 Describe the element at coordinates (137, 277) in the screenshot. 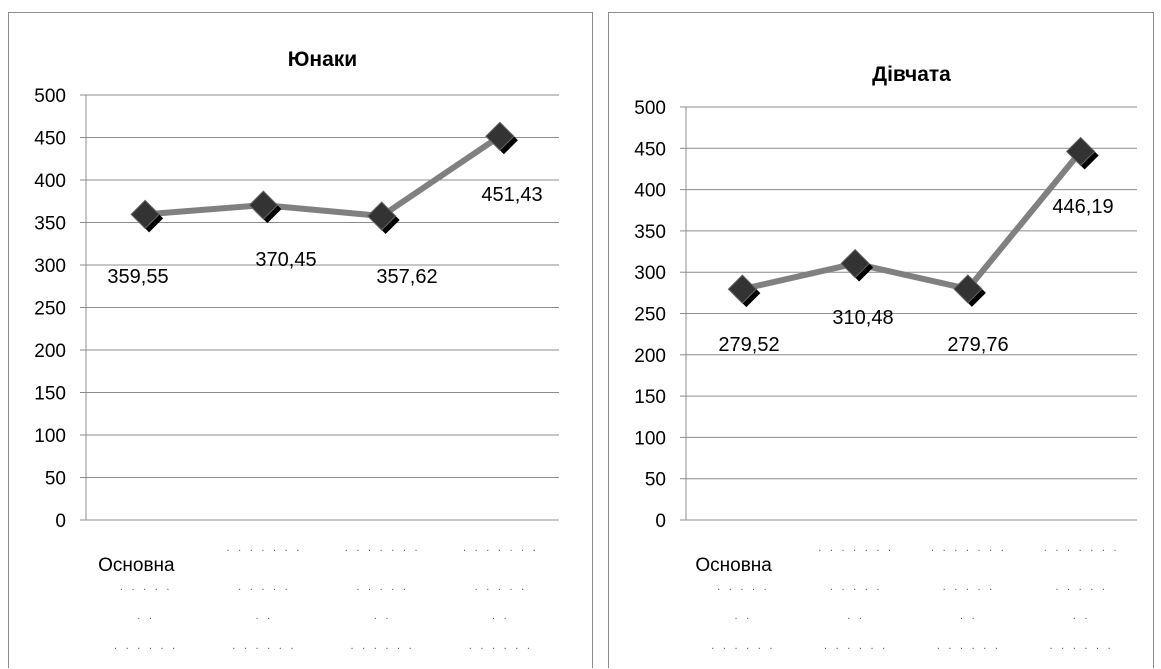

I see `data-label: 359,55` at that location.